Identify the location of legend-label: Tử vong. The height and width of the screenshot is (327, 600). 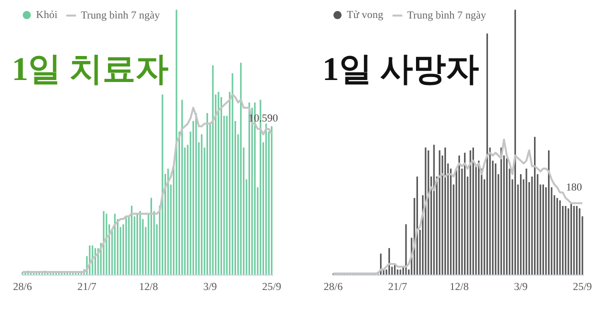
(365, 15).